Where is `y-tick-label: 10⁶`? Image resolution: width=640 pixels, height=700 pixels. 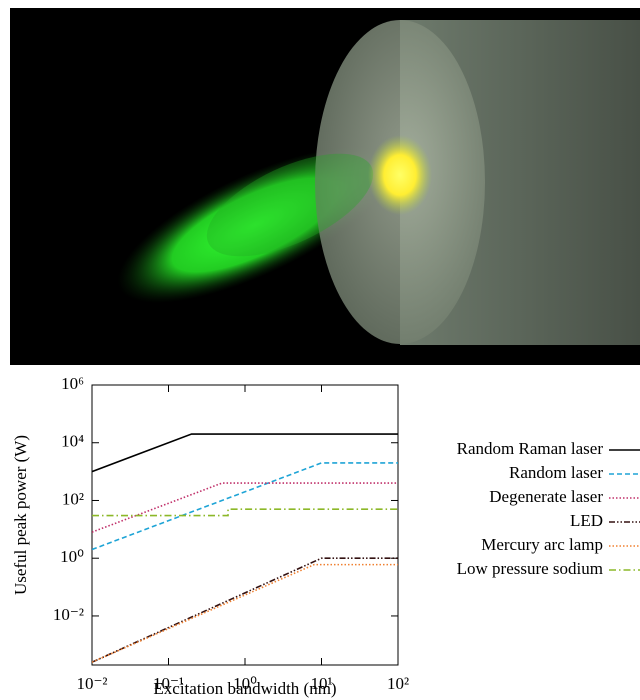 y-tick-label: 10⁶ is located at coordinates (72, 383).